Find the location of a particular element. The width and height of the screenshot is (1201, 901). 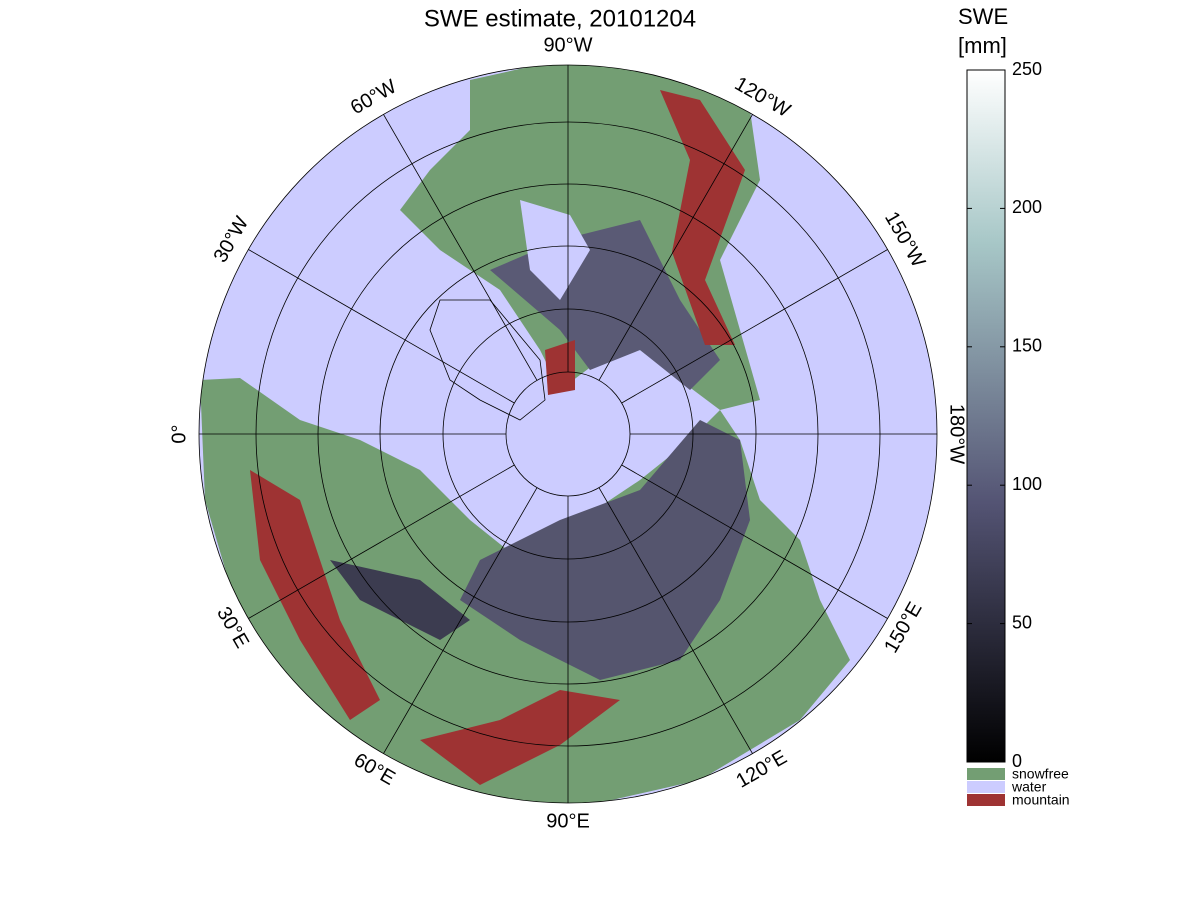

colorbar-gradient is located at coordinates (986, 416).